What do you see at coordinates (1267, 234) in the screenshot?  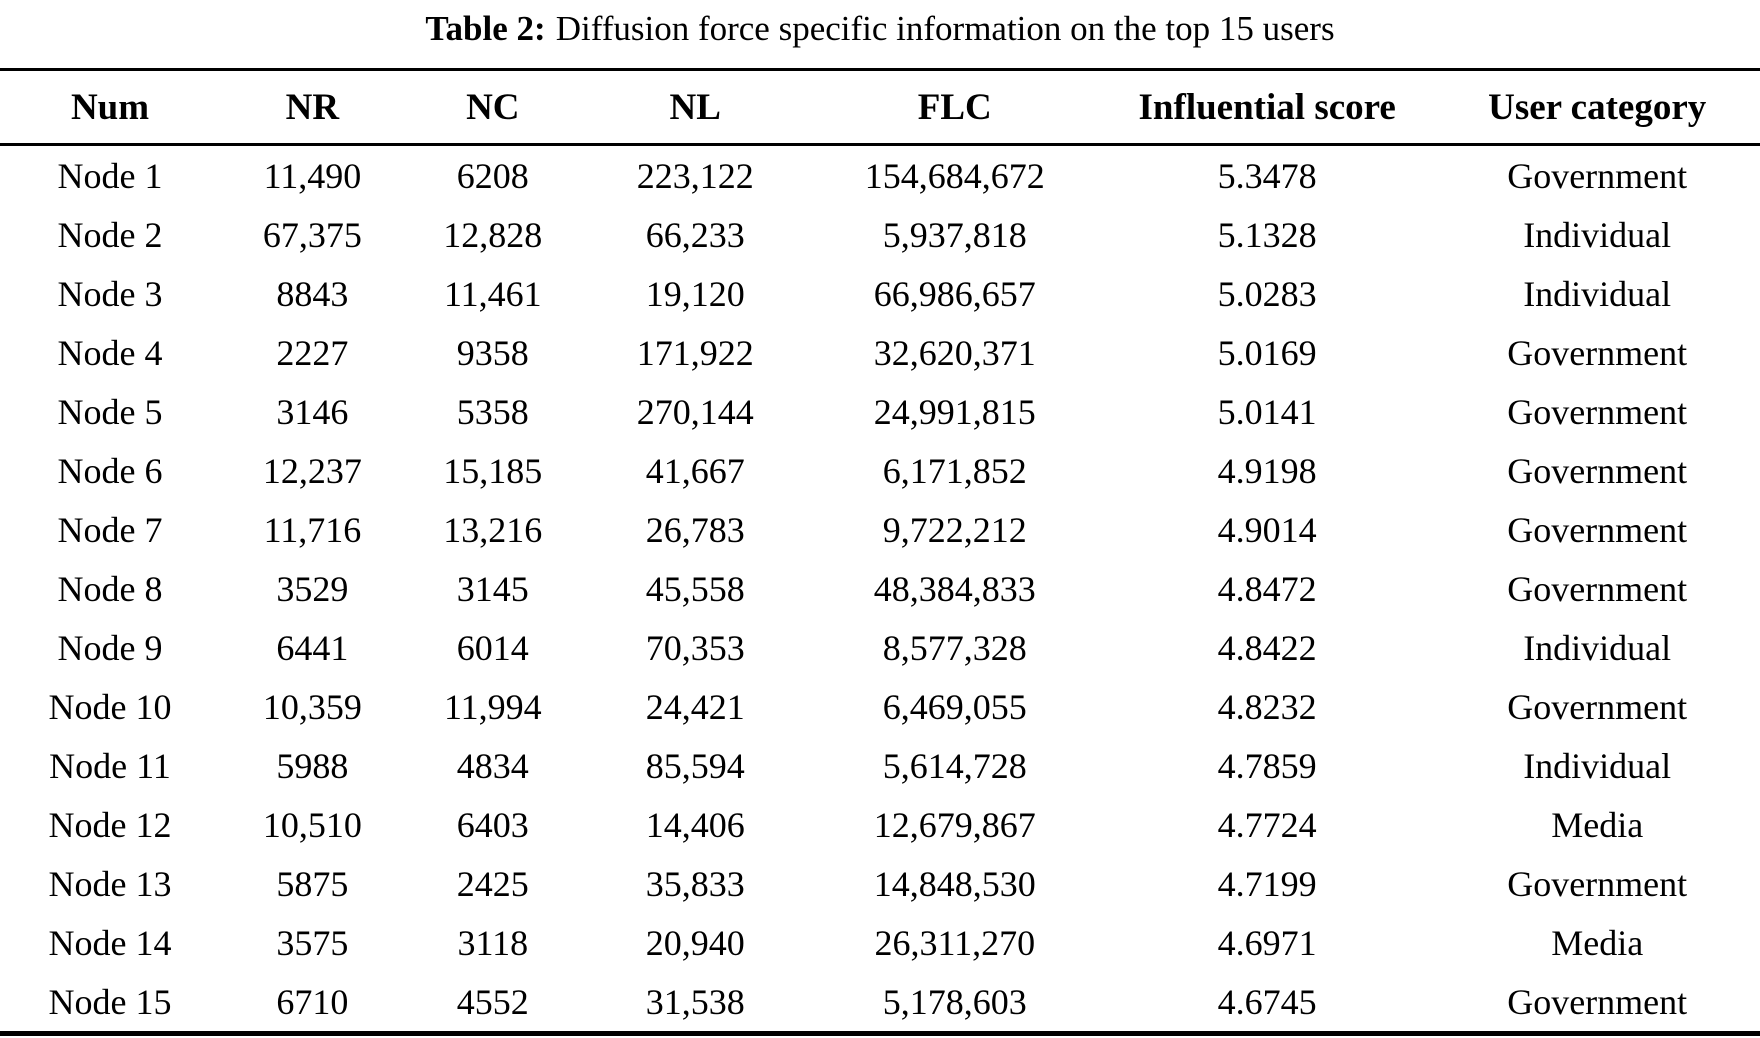 I see `table-cell: 5.1328` at bounding box center [1267, 234].